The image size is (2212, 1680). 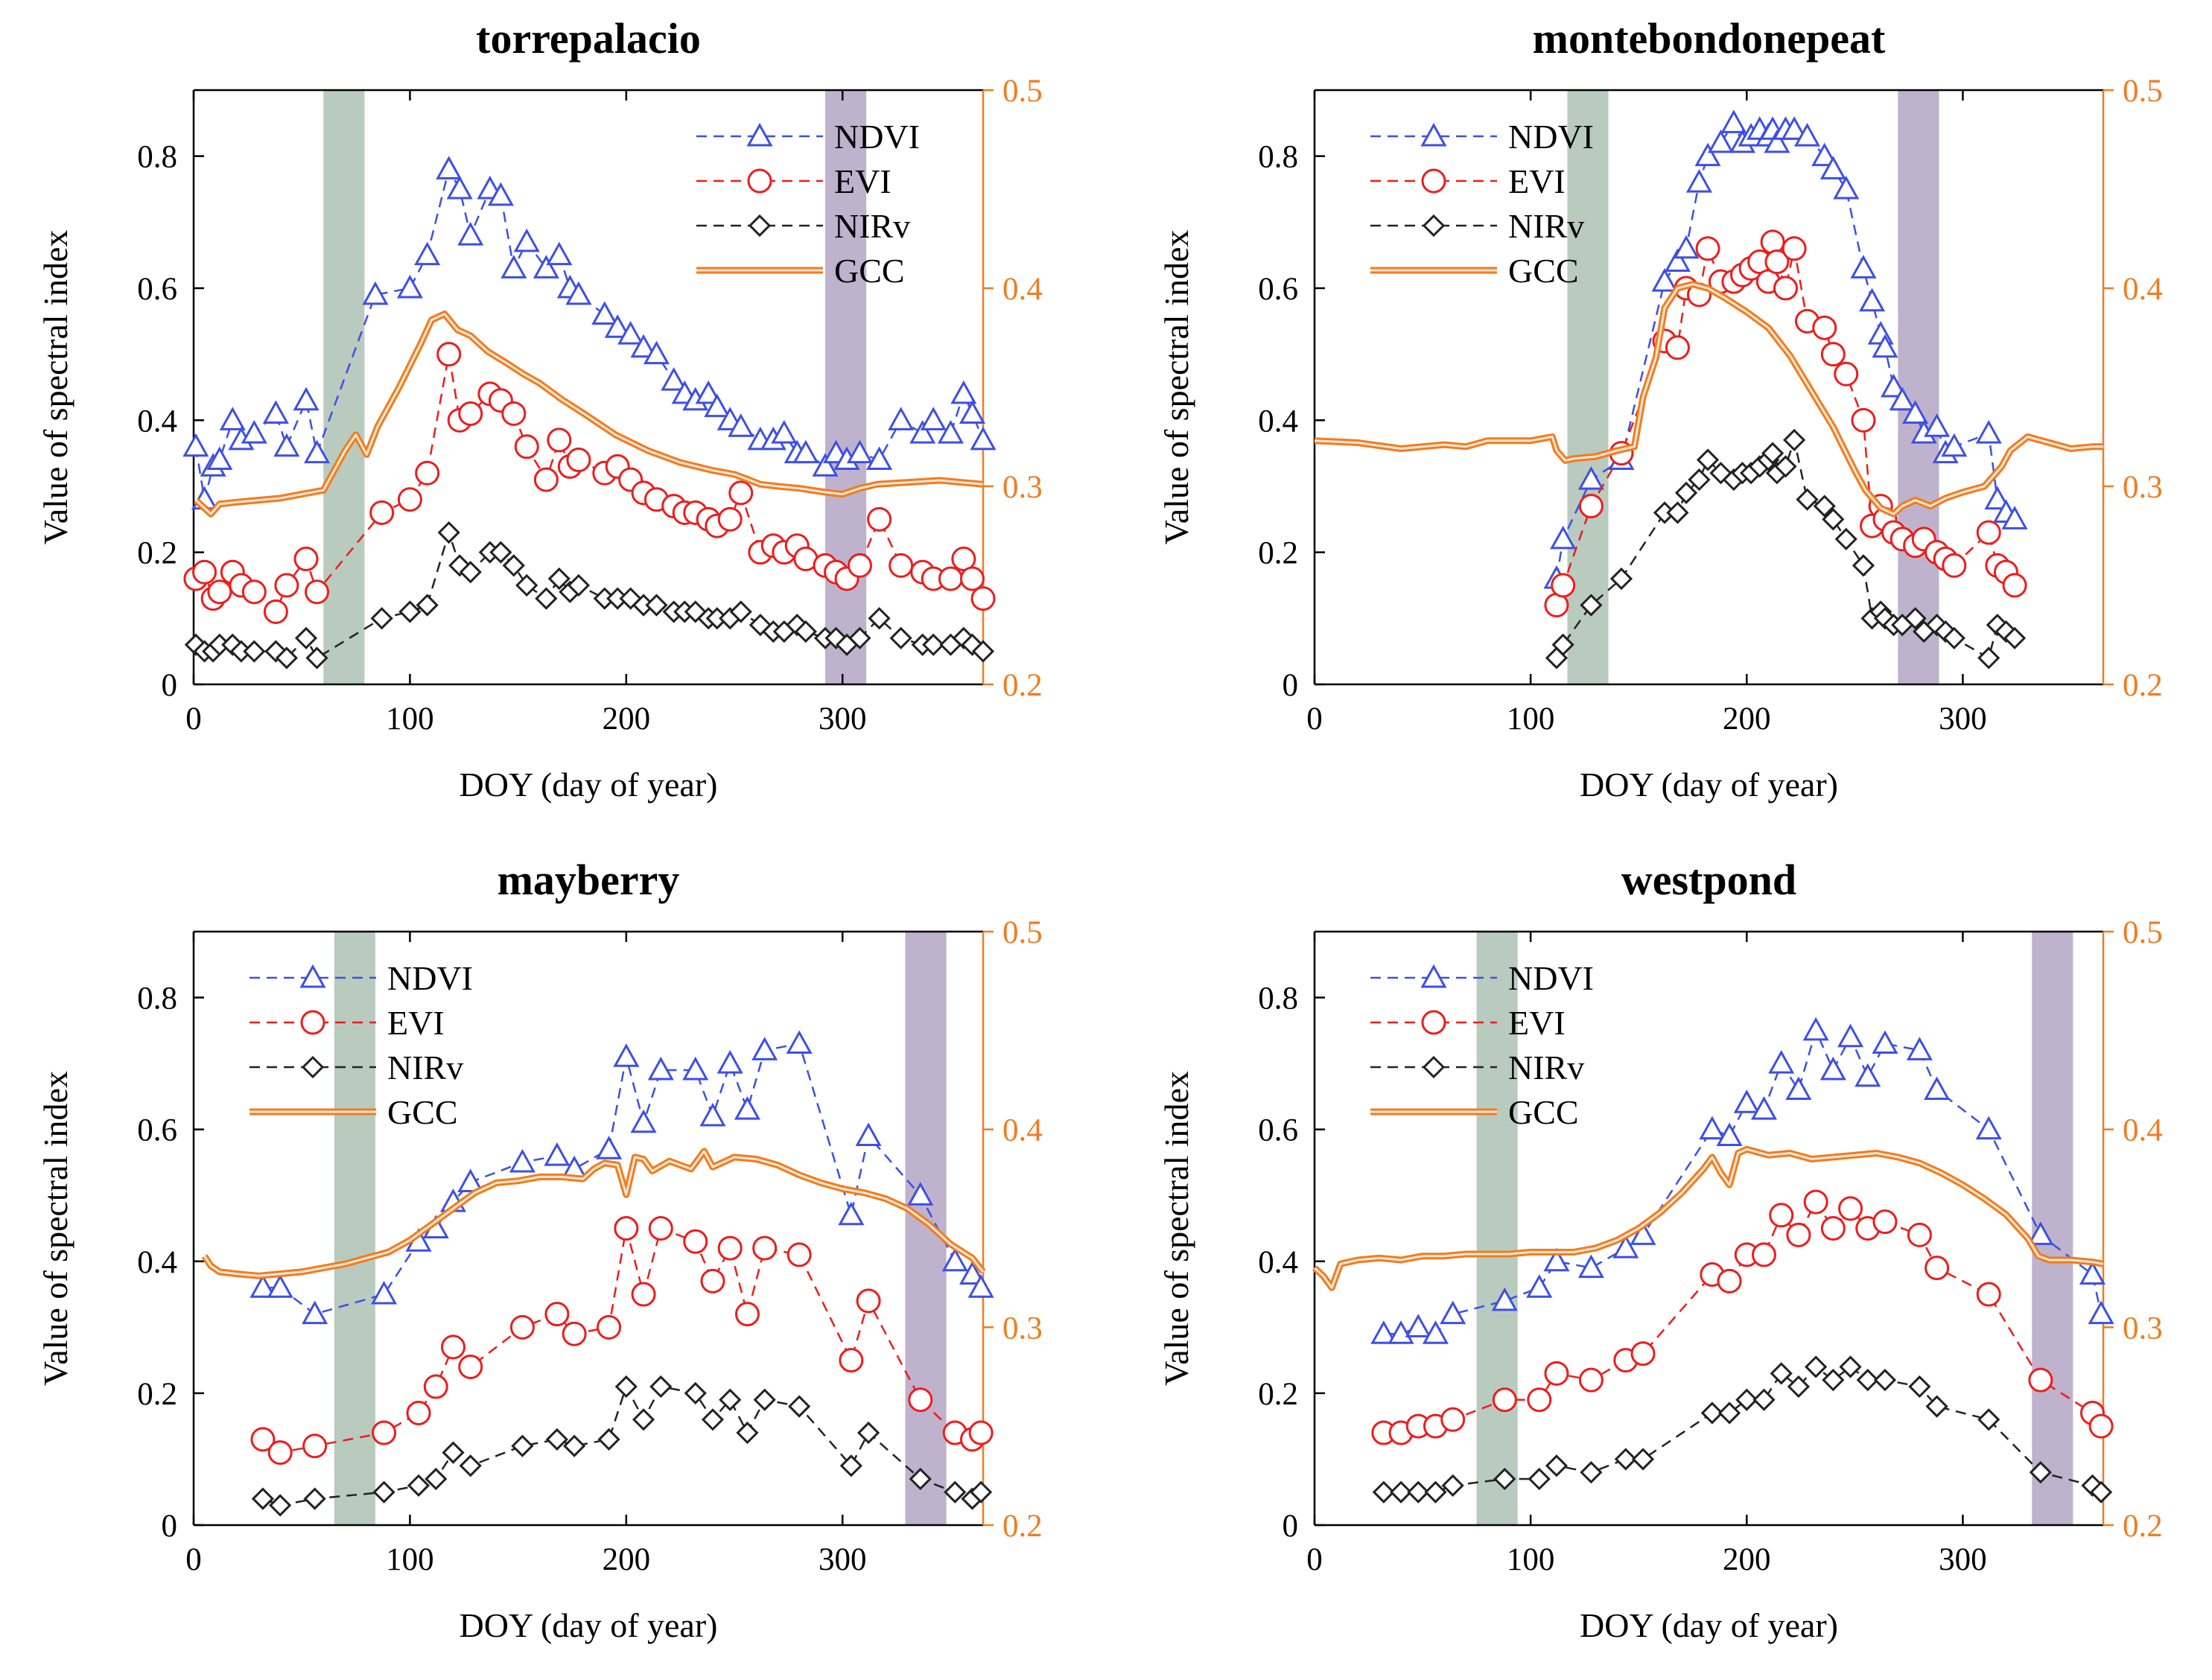 I want to click on y2-tick-label: 0.5, so click(x=1022, y=932).